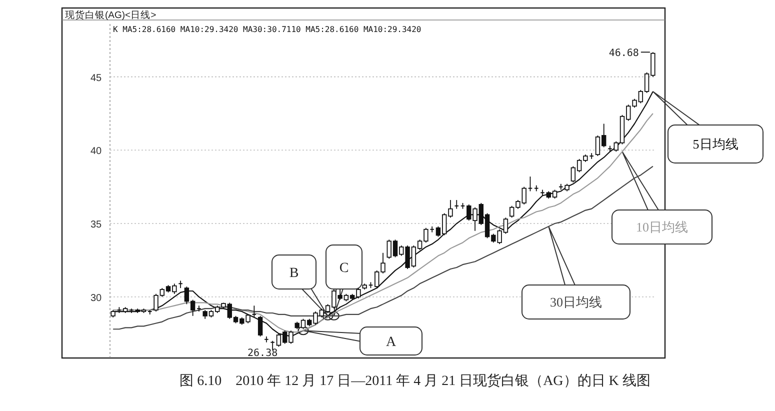  What do you see at coordinates (96, 225) in the screenshot?
I see `y-tick-label: 35` at bounding box center [96, 225].